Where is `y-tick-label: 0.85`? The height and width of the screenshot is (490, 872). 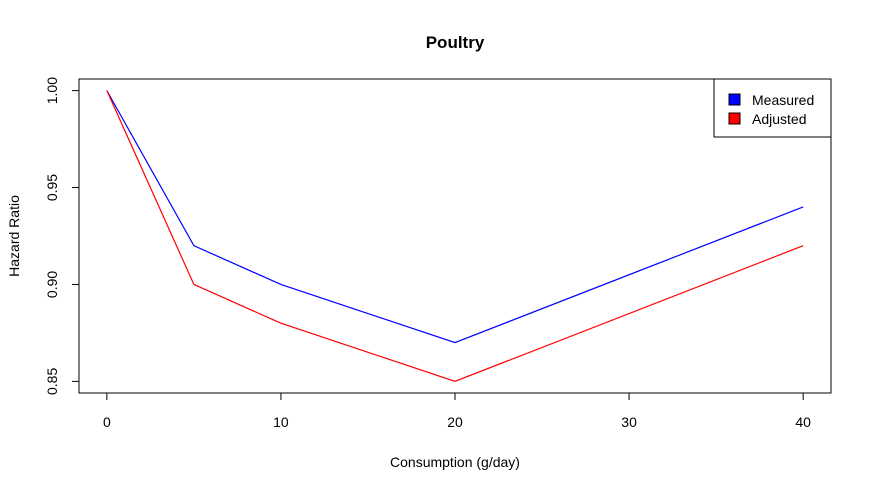 y-tick-label: 0.85 is located at coordinates (52, 381).